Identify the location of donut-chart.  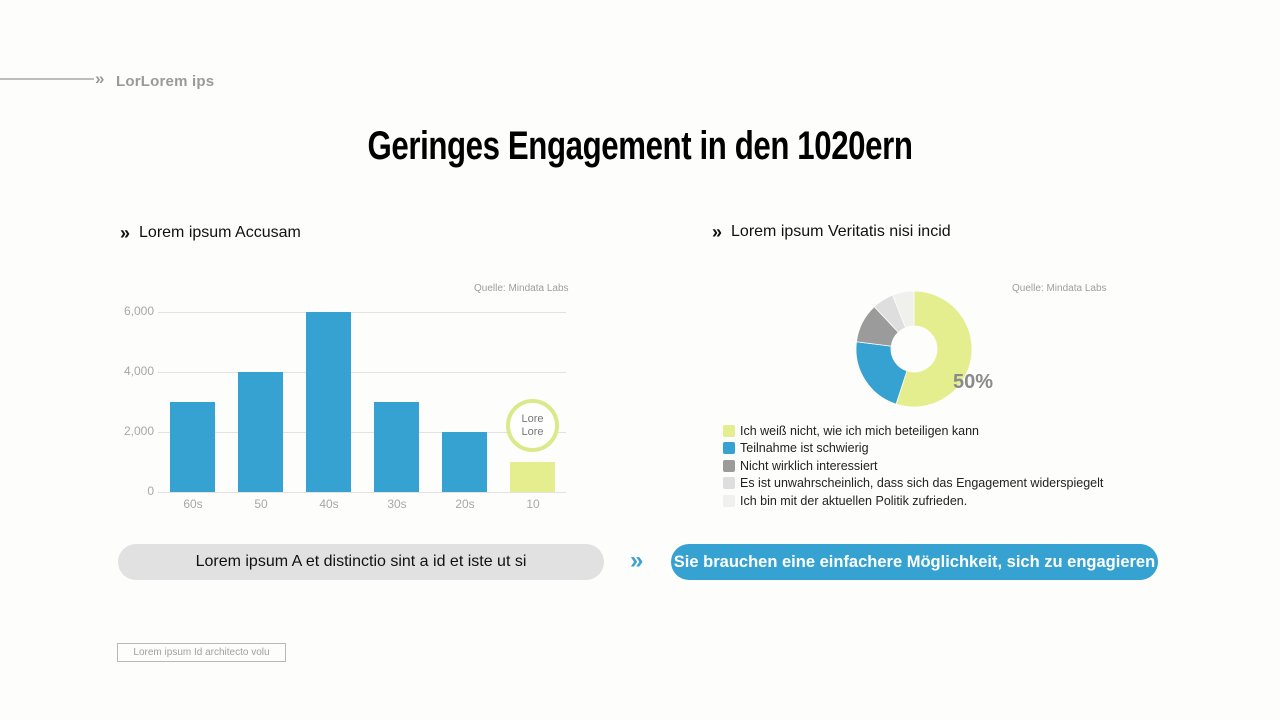
(914, 349).